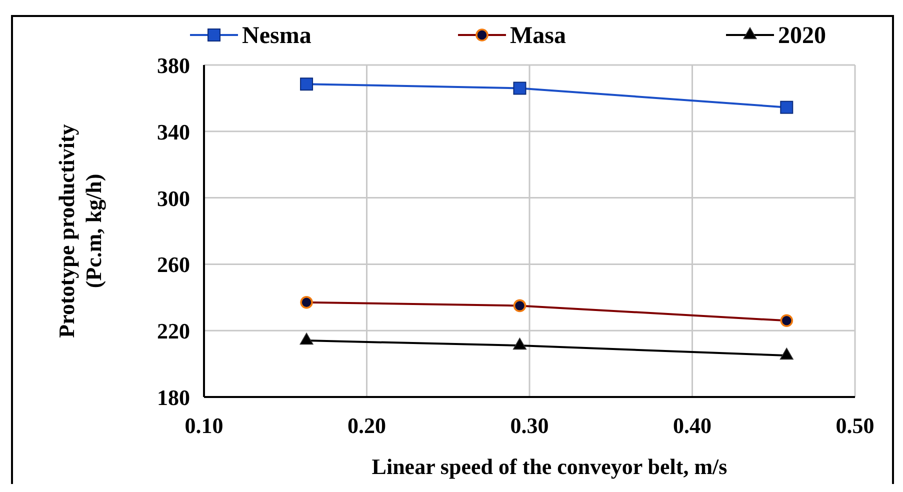 Image resolution: width=903 pixels, height=492 pixels. I want to click on y-tick-label: 300, so click(173, 198).